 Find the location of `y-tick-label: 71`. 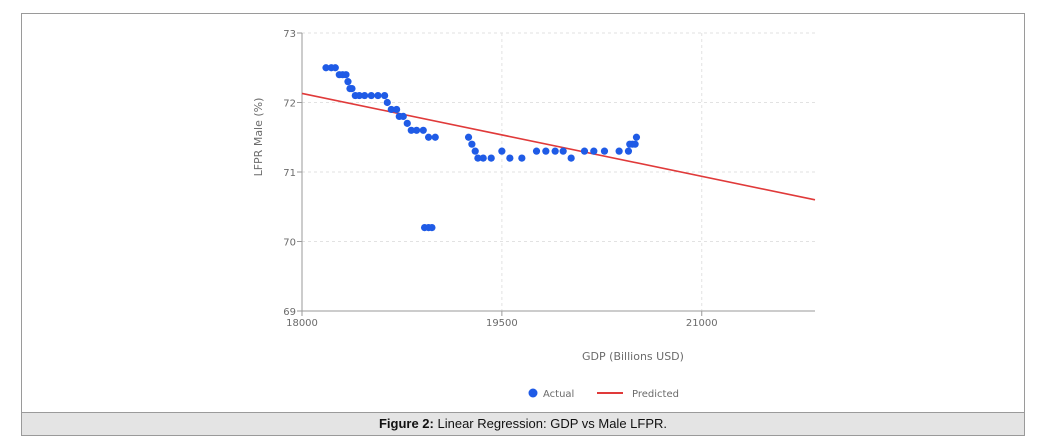

y-tick-label: 71 is located at coordinates (289, 173).